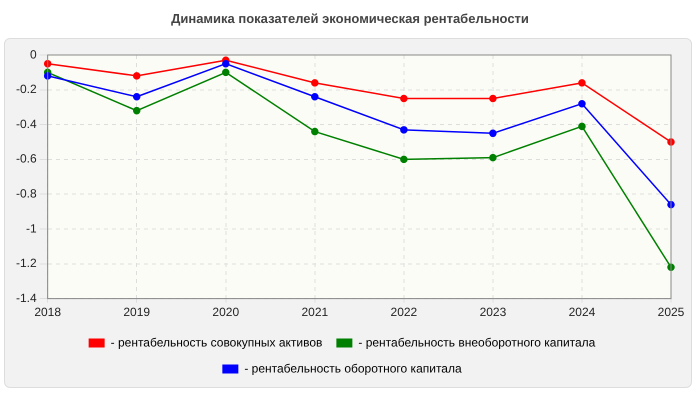 This screenshot has width=700, height=400. What do you see at coordinates (33, 54) in the screenshot?
I see `y-tick-label: 0` at bounding box center [33, 54].